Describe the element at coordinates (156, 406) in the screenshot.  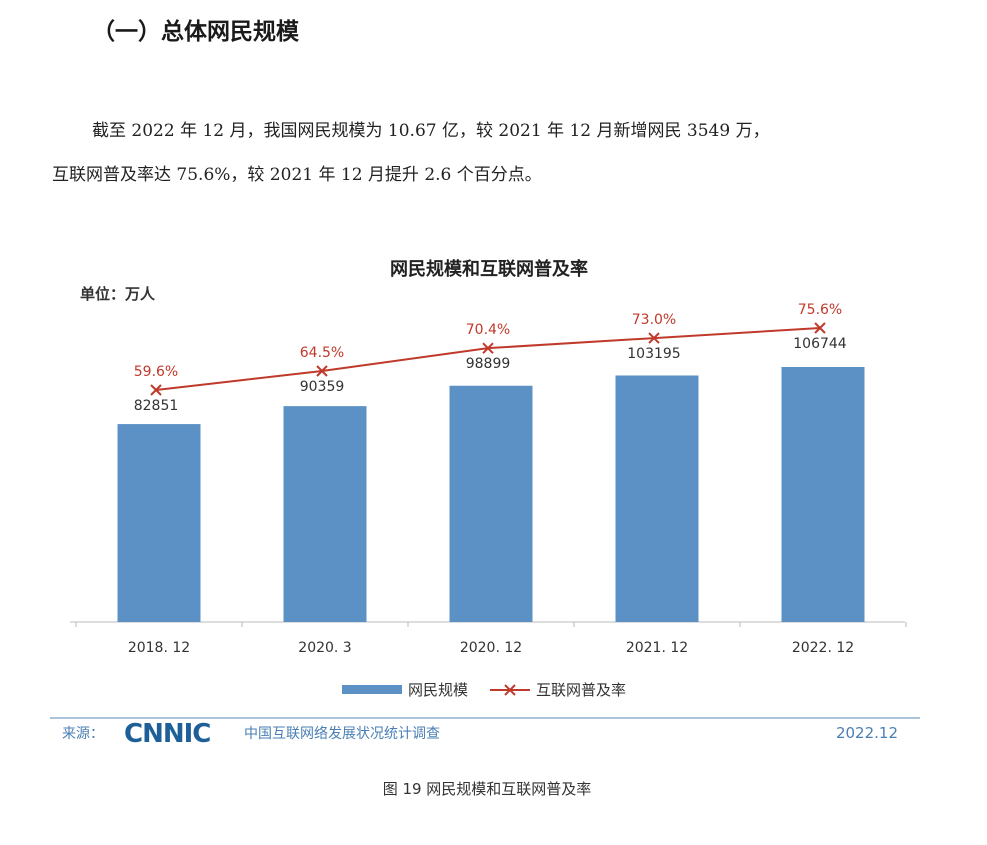
I see `users-data-label: 82851` at that location.